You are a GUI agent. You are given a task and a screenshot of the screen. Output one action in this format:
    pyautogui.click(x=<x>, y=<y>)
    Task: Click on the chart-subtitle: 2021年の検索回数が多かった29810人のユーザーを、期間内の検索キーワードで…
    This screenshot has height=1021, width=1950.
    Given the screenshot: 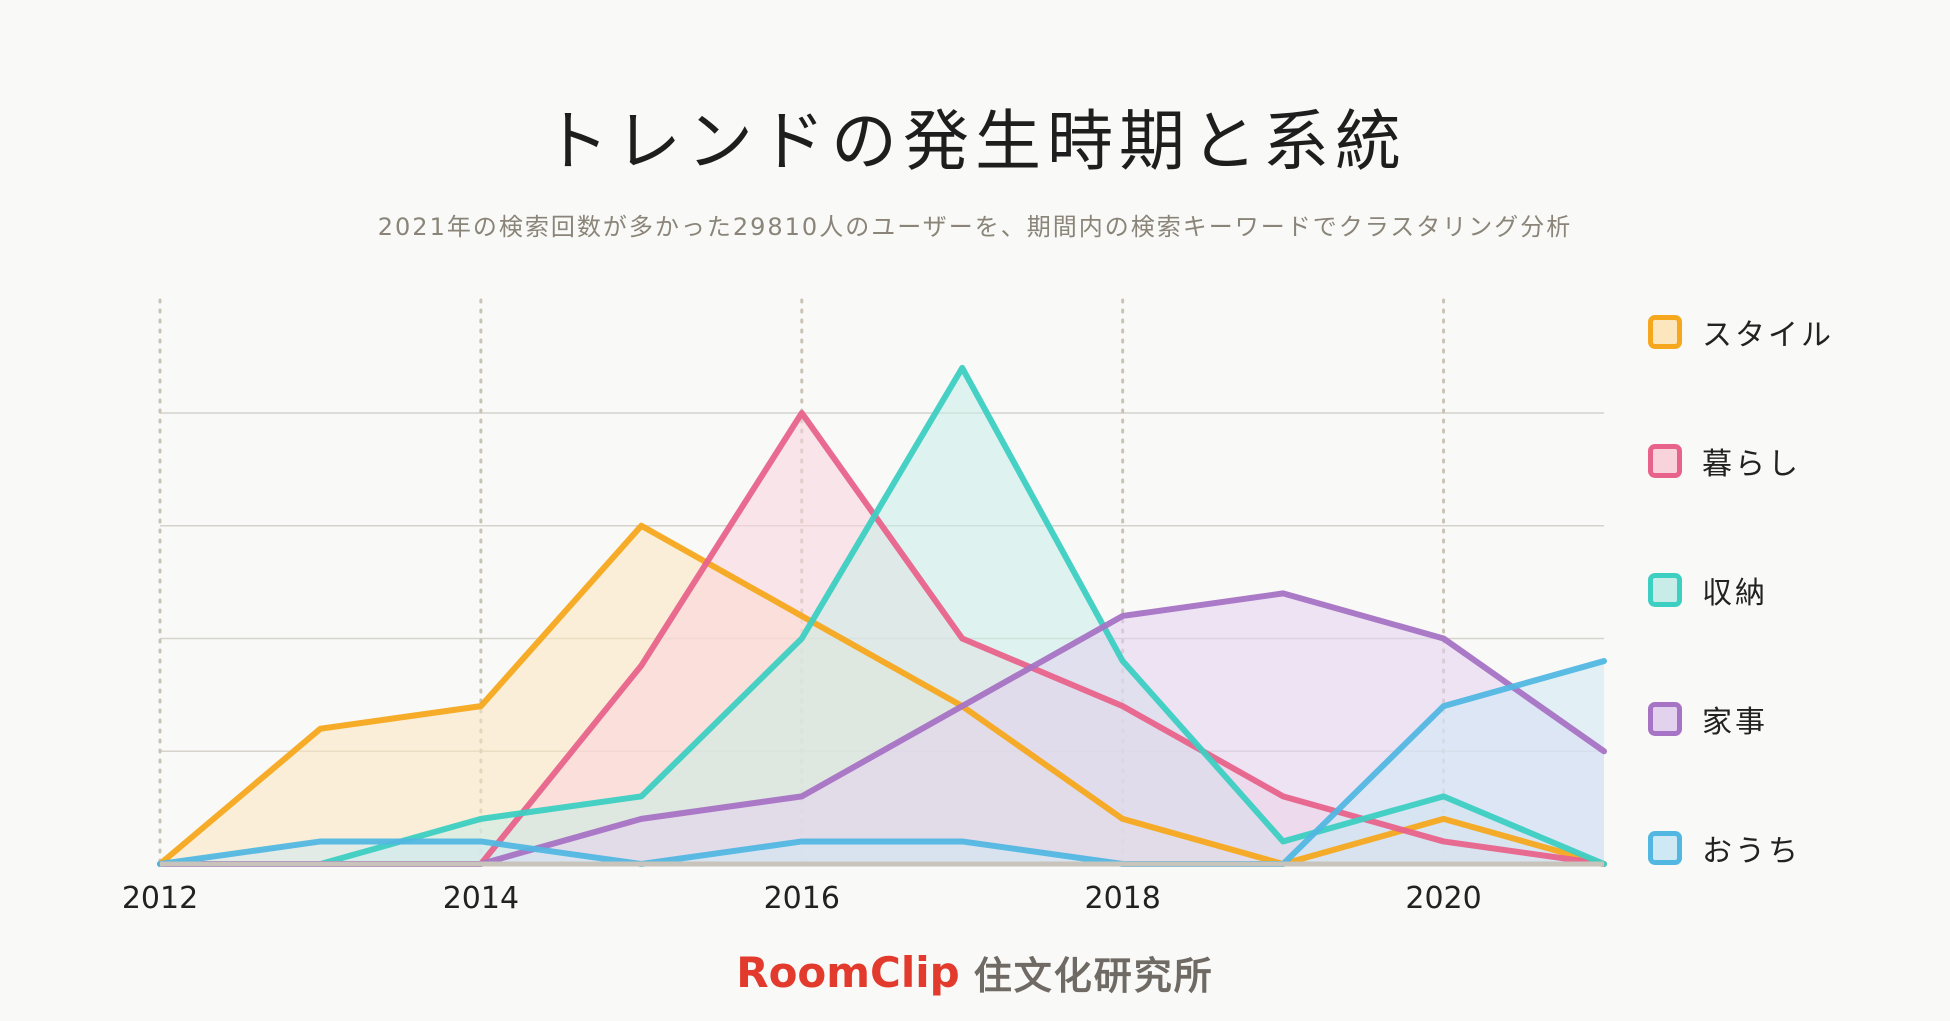 What is the action you would take?
    pyautogui.click(x=975, y=227)
    